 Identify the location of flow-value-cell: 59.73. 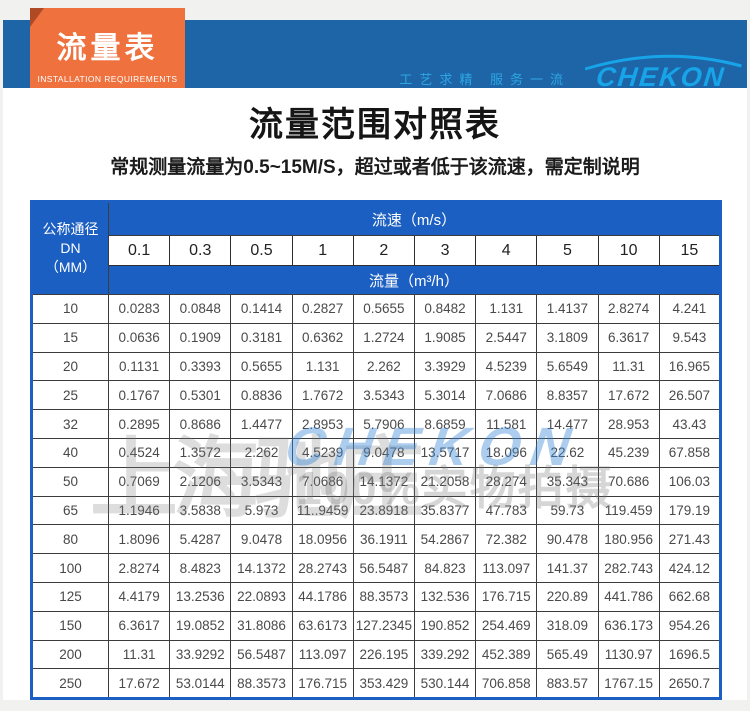
(567, 510).